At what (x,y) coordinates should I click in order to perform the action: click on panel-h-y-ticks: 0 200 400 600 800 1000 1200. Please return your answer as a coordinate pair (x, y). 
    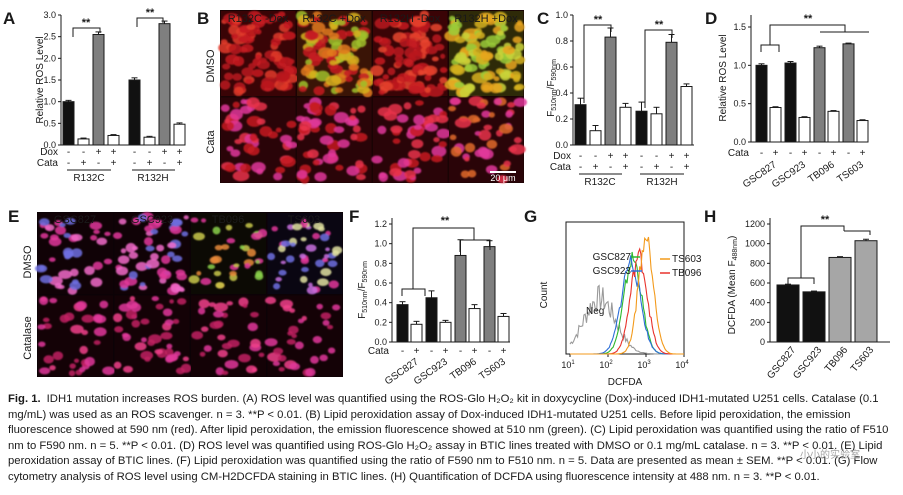
    Looking at the image, I should click on (757, 283).